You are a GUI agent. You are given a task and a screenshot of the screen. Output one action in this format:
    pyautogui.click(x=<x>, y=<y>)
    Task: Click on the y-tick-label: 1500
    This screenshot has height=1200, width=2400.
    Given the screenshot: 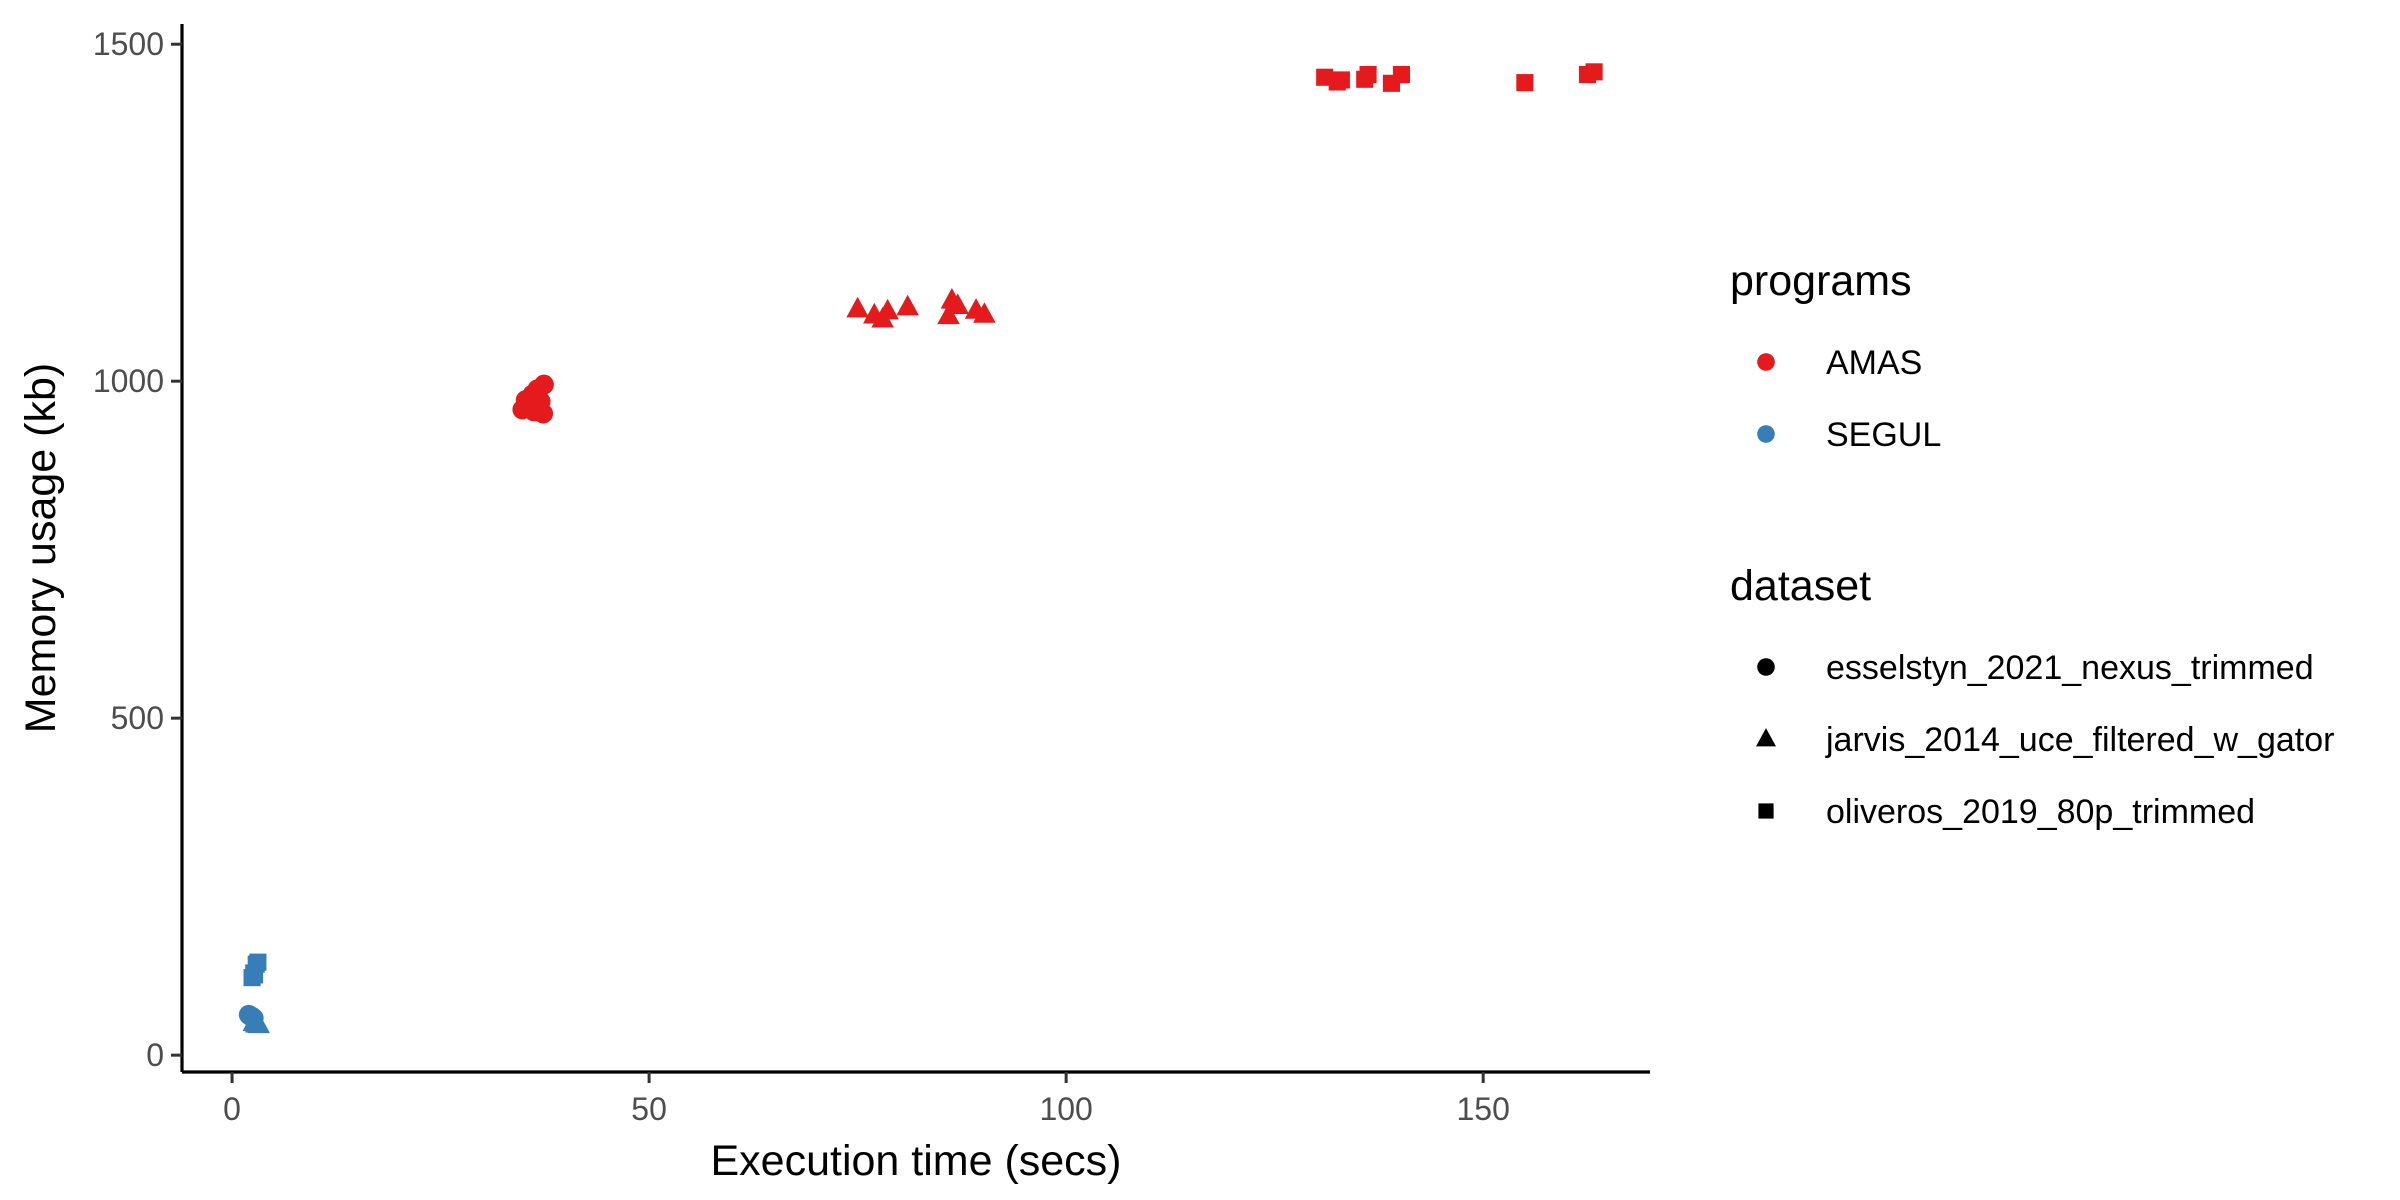 What is the action you would take?
    pyautogui.click(x=128, y=44)
    